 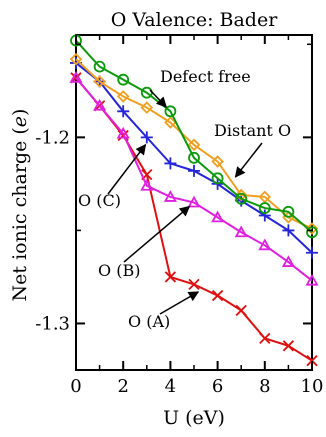 What do you see at coordinates (99, 200) in the screenshot?
I see `annotation-label: O (C)` at bounding box center [99, 200].